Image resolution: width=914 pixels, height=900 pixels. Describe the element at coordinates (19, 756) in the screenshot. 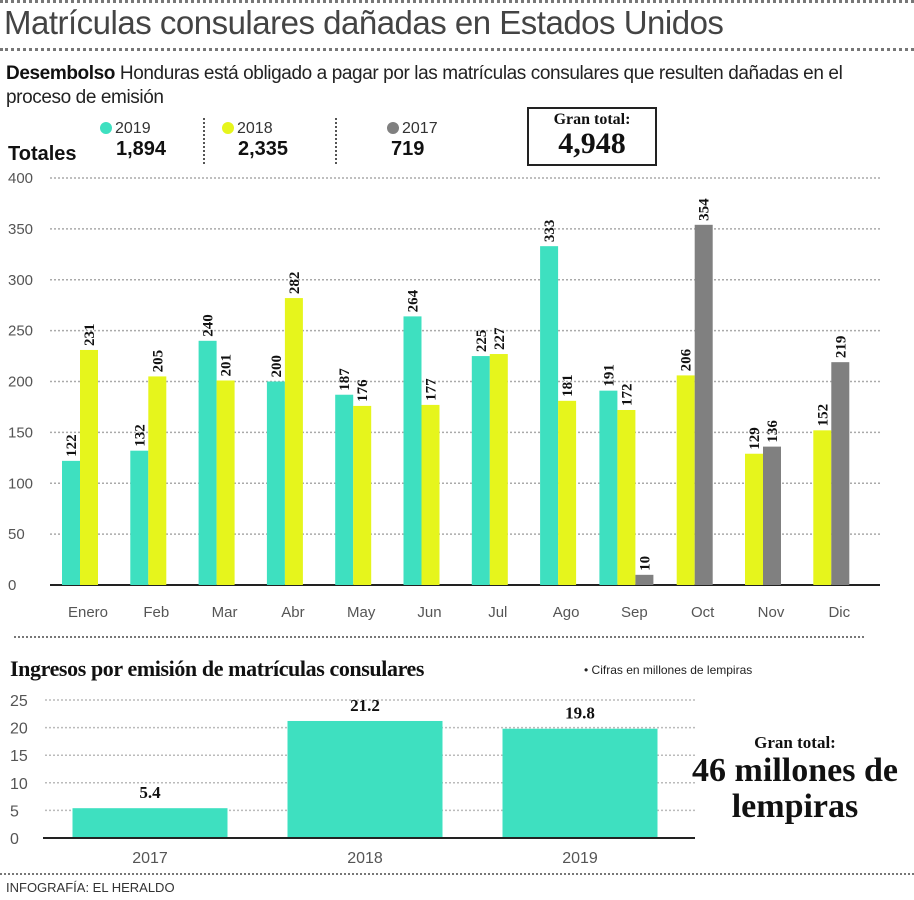

I see `y-tick-label: 15` at that location.